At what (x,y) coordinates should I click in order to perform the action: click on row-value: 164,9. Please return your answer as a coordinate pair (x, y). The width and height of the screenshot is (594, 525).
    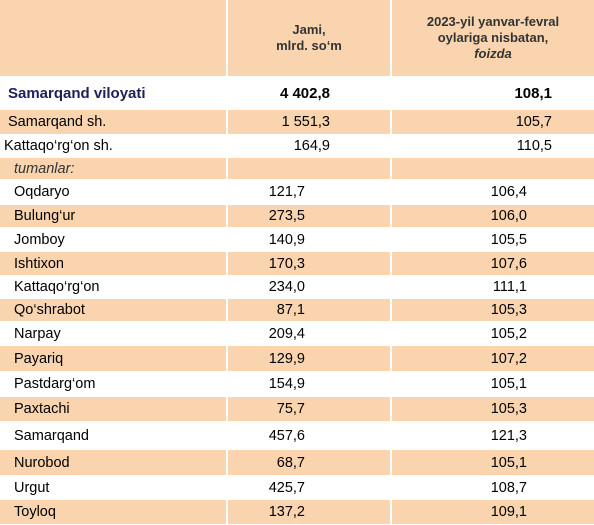
    Looking at the image, I should click on (311, 146).